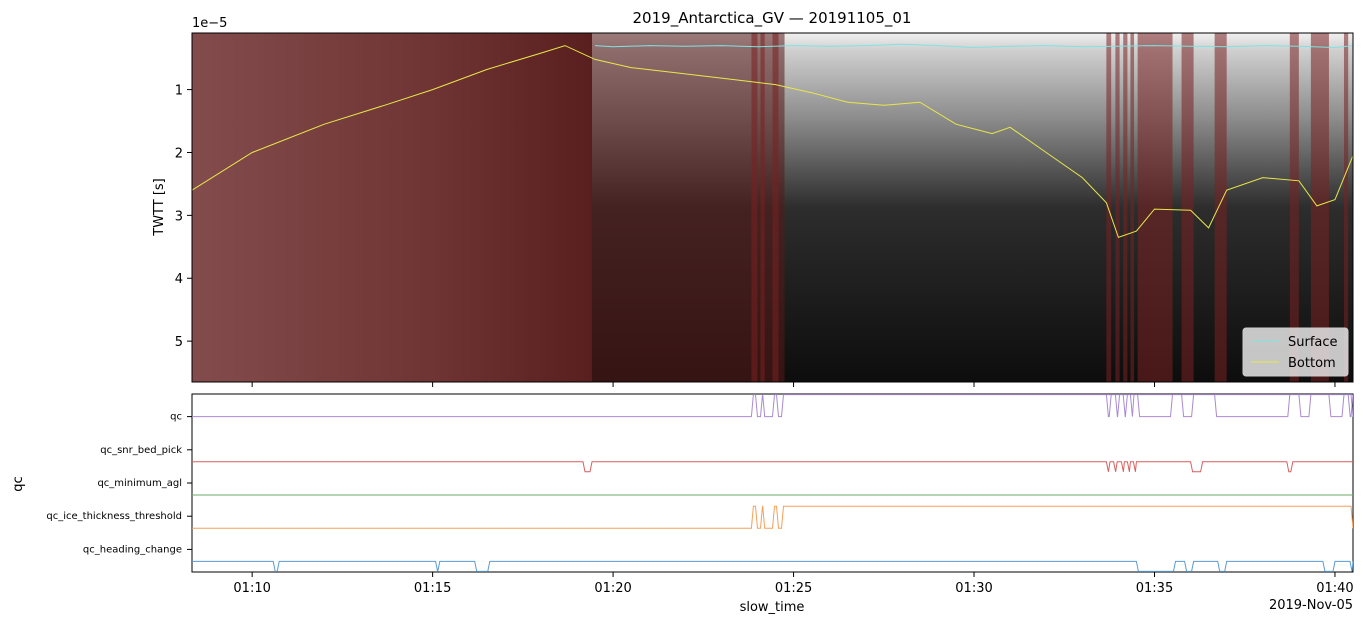 Image resolution: width=1363 pixels, height=624 pixels. What do you see at coordinates (176, 417) in the screenshot?
I see `qc-category-label: qc` at bounding box center [176, 417].